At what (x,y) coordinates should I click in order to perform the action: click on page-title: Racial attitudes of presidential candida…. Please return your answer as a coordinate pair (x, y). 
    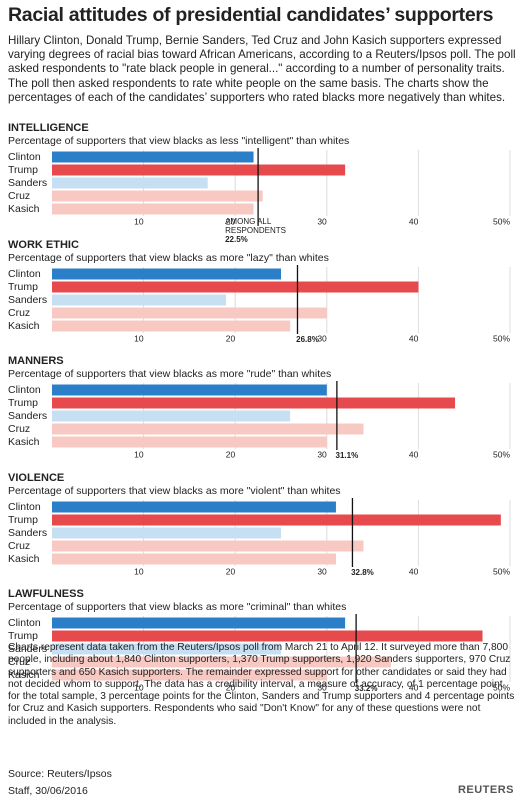
    Looking at the image, I should click on (251, 15).